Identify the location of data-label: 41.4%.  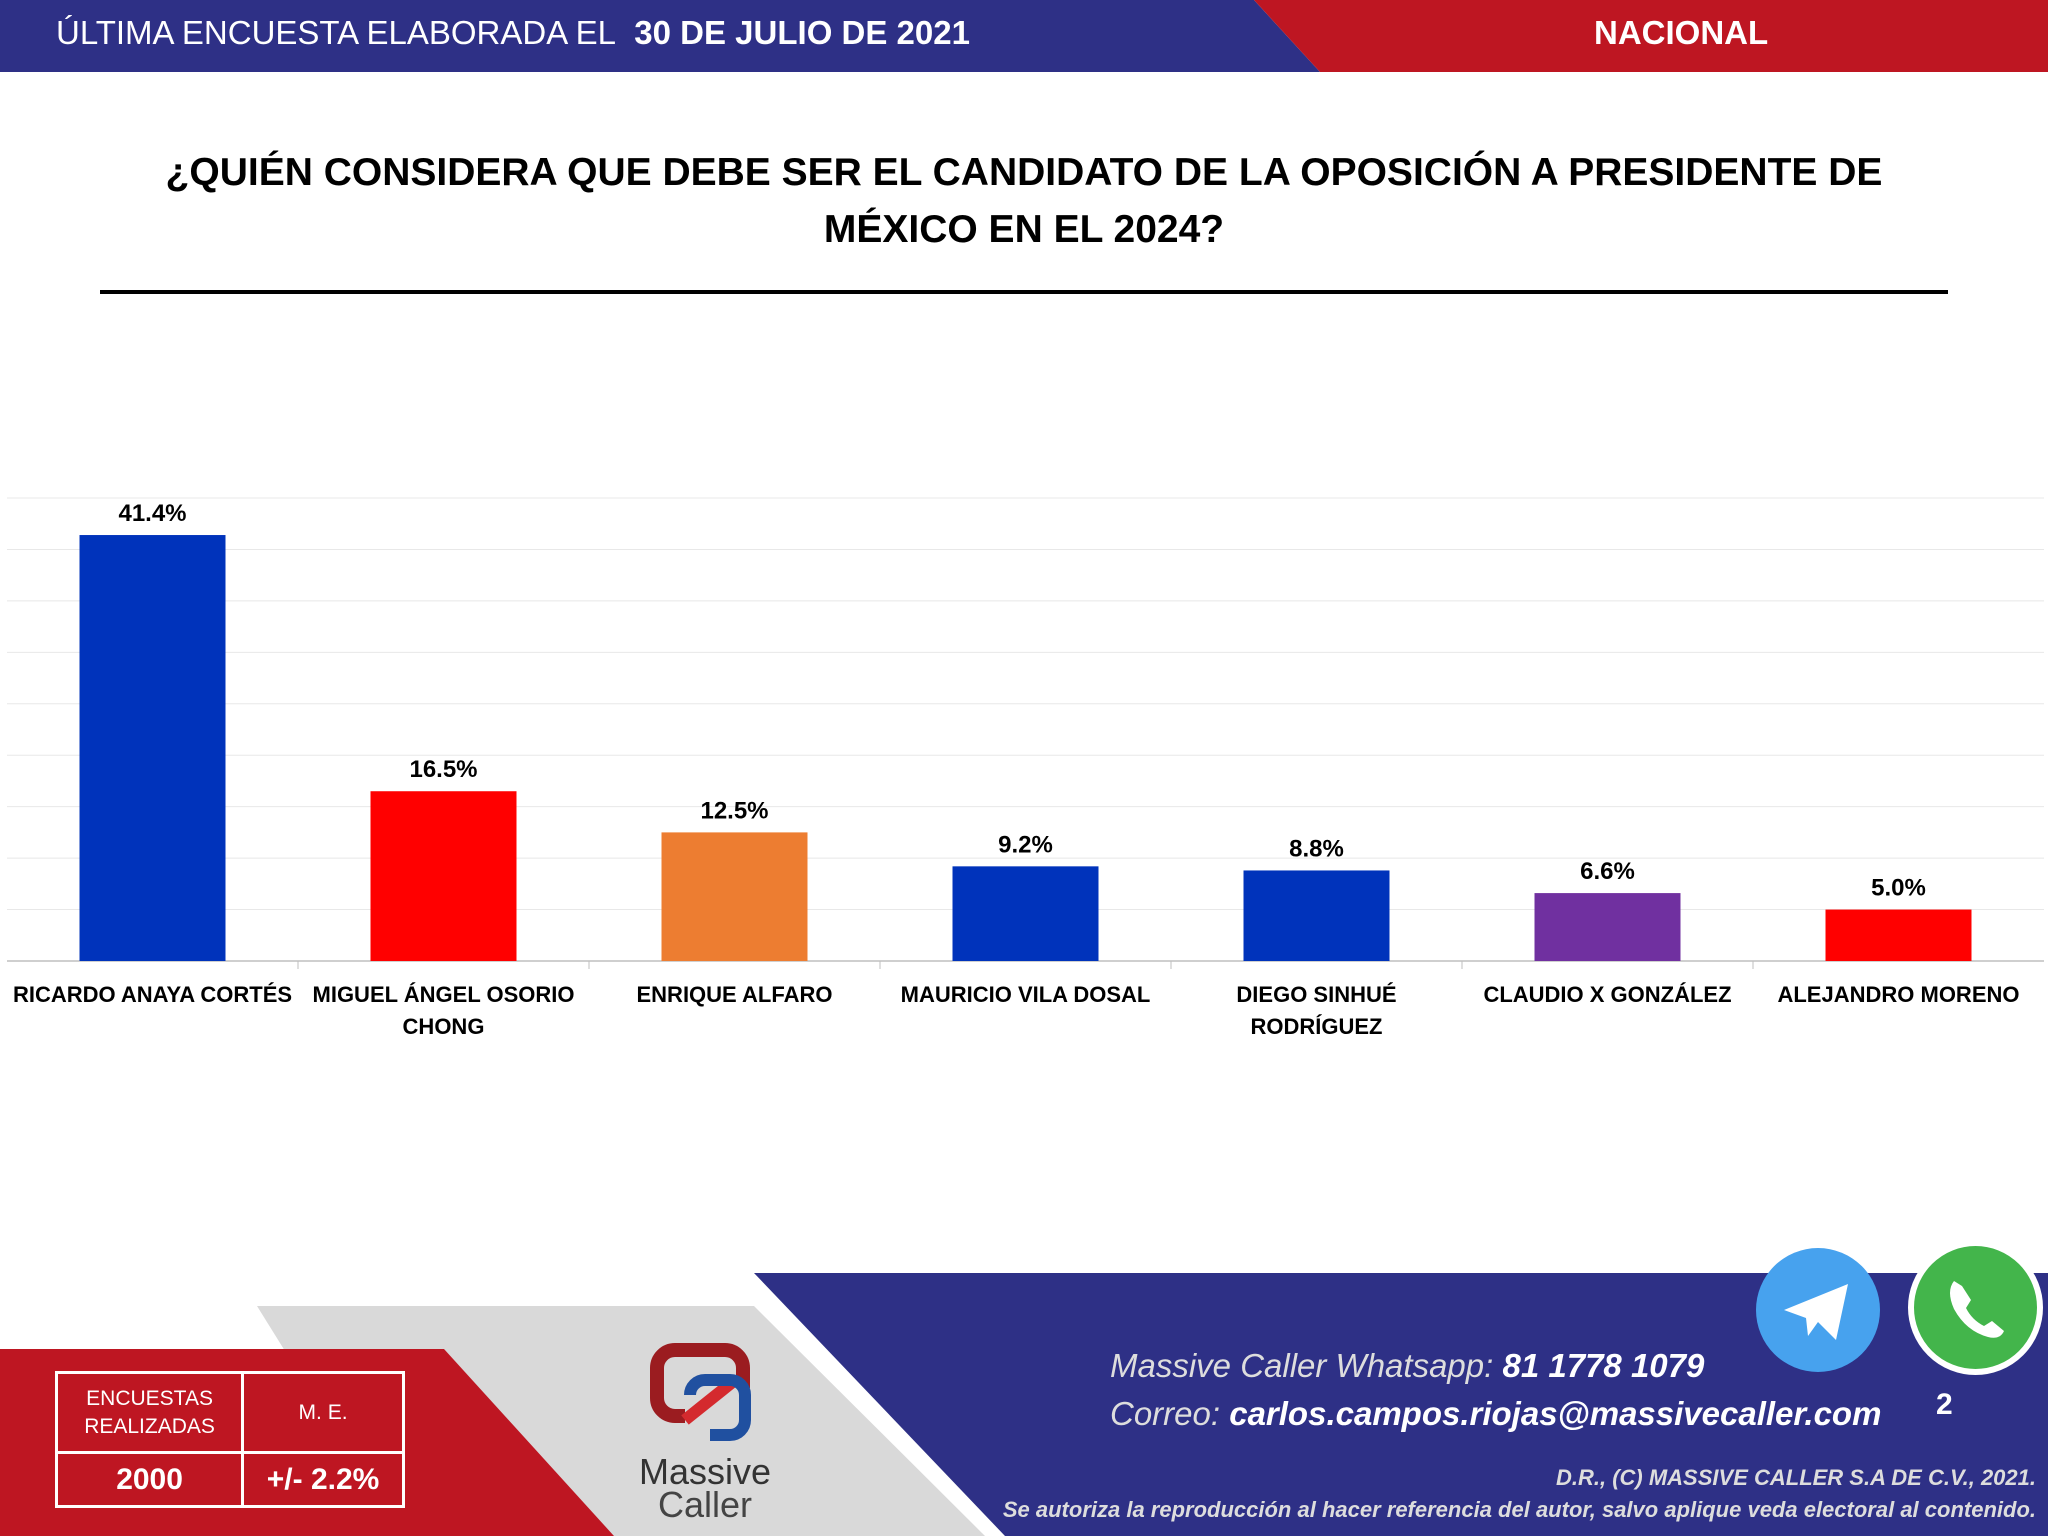
(152, 513).